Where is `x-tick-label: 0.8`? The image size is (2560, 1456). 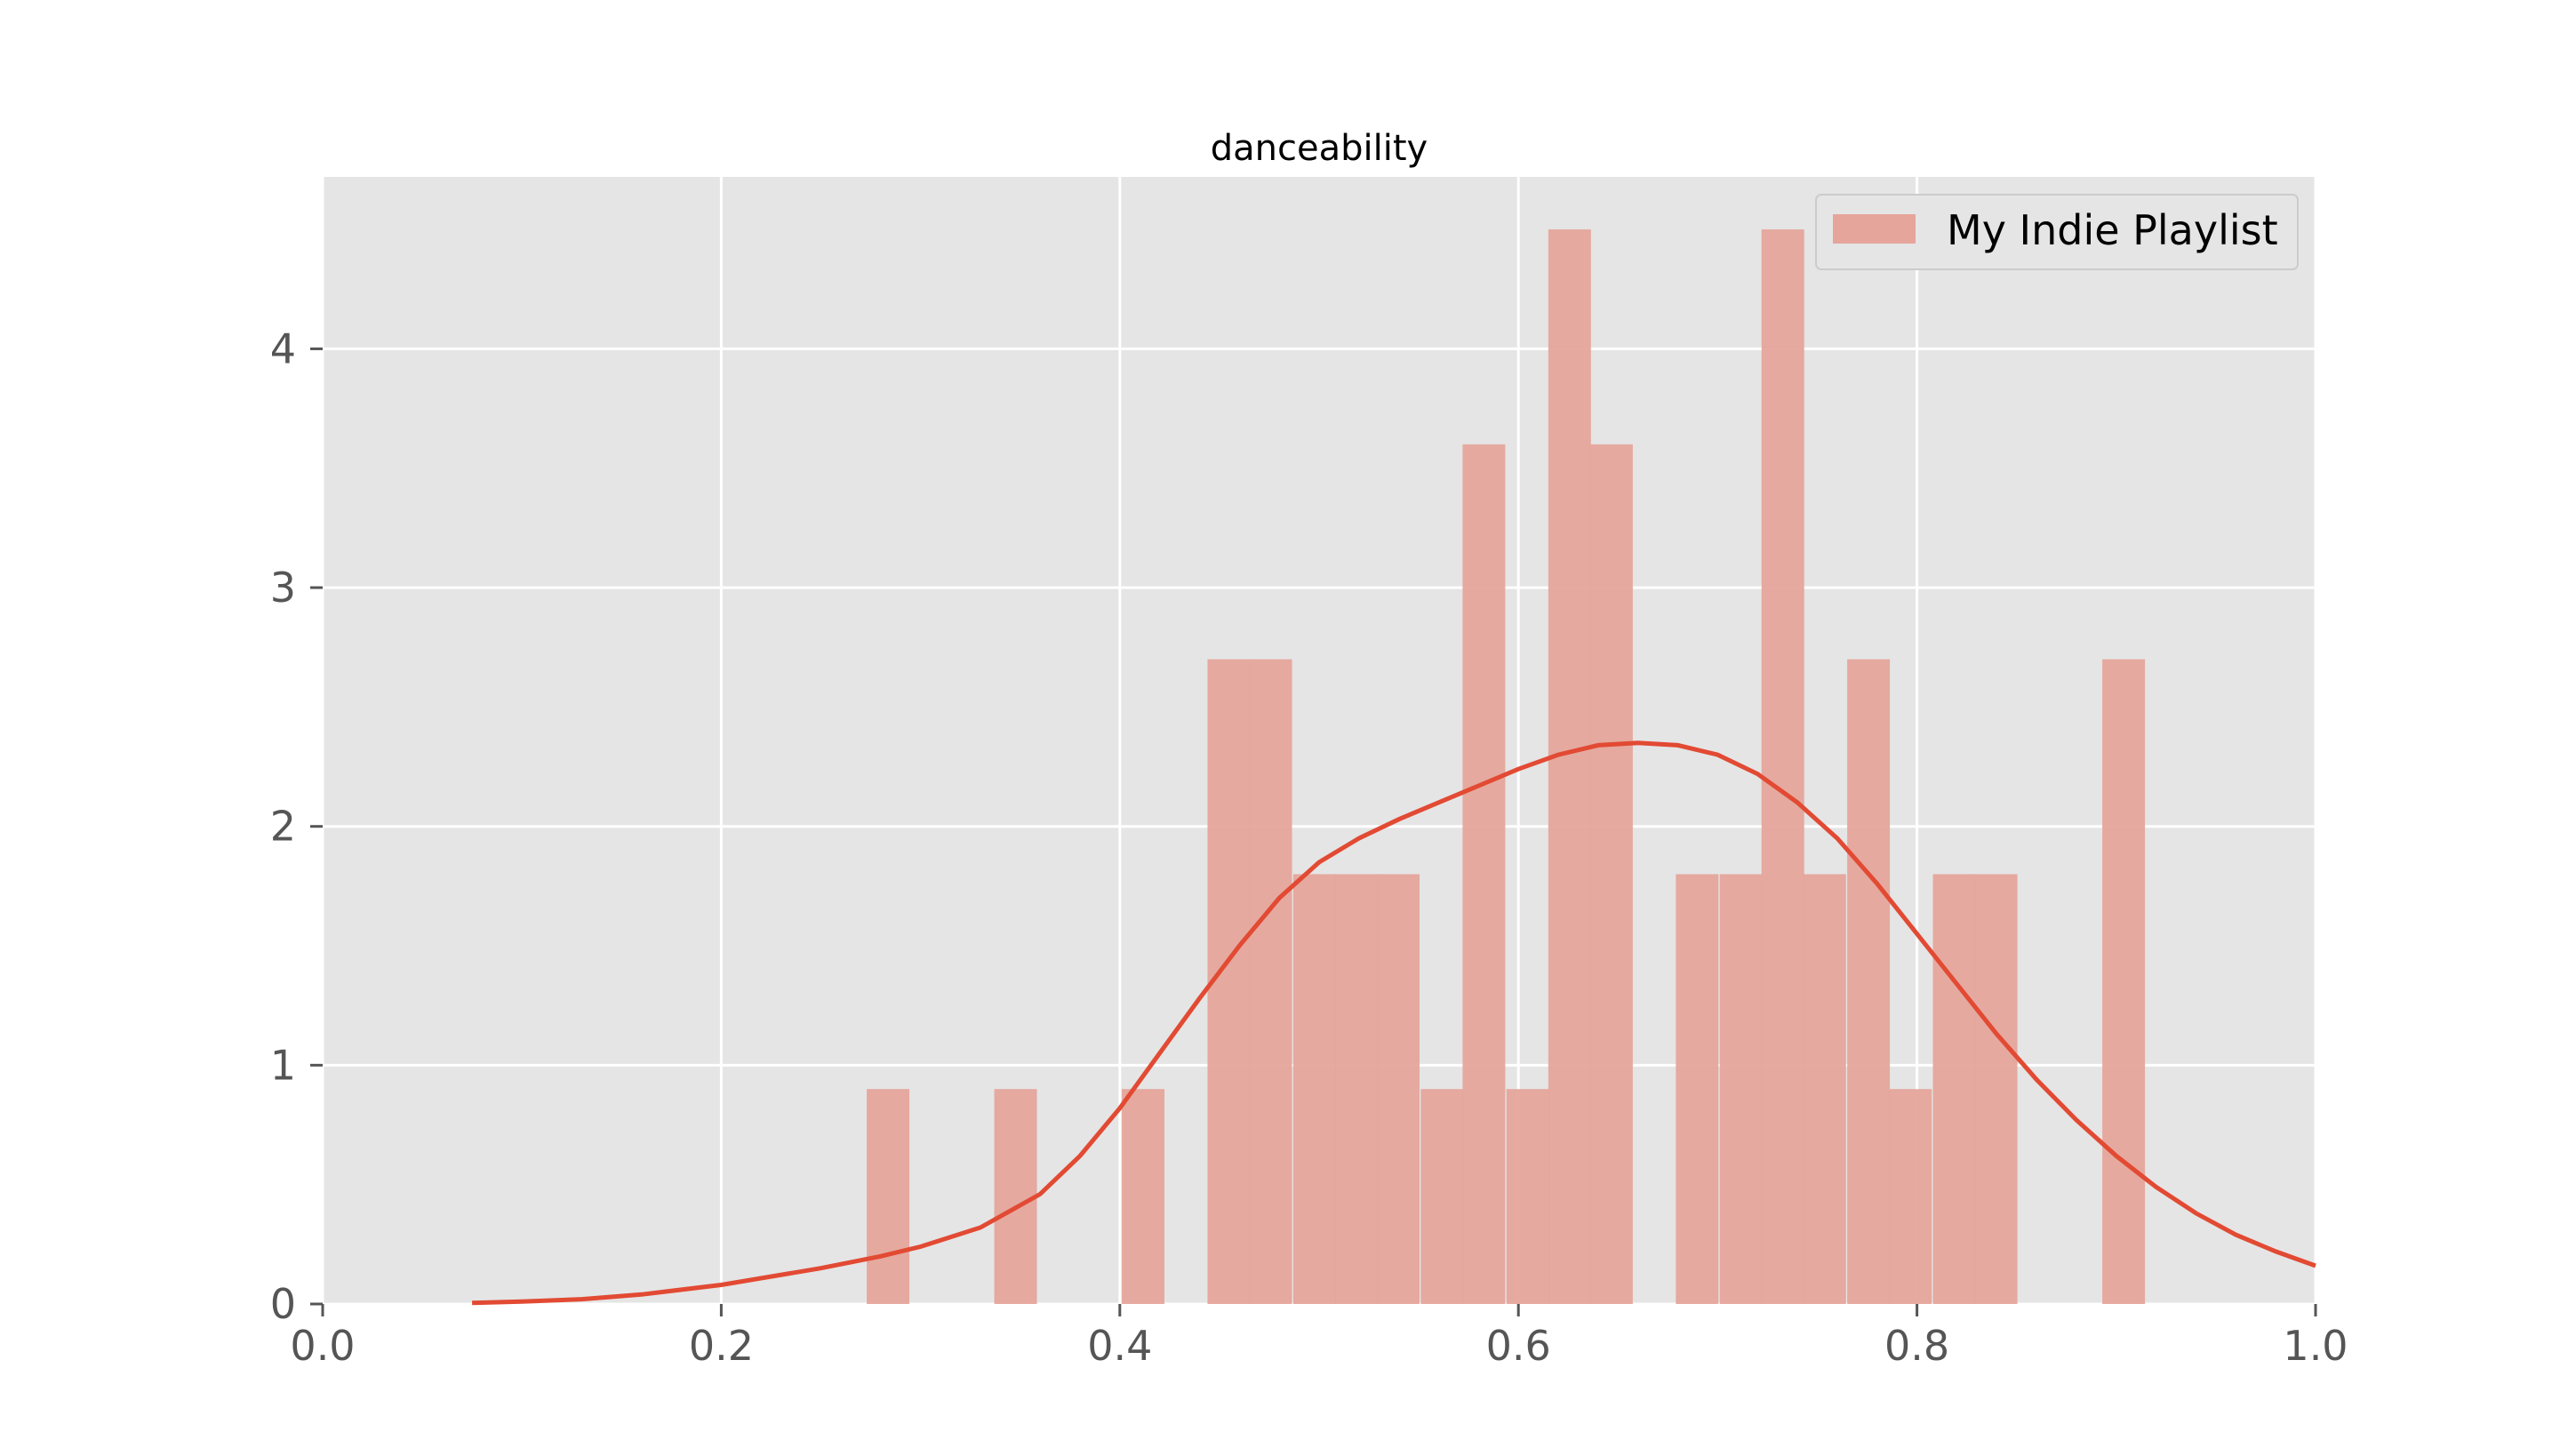
x-tick-label: 0.8 is located at coordinates (1916, 1346).